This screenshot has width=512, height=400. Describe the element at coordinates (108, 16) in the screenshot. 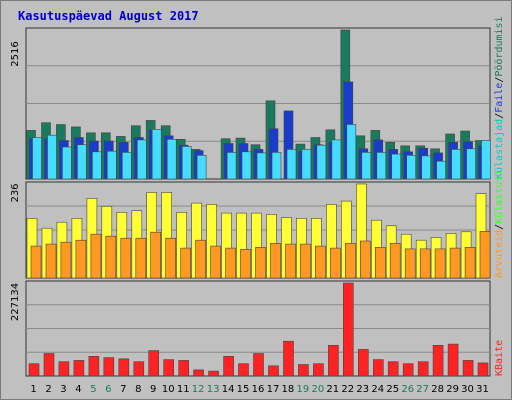

I see `chart-title: Kasutuspäevad August 2017` at that location.